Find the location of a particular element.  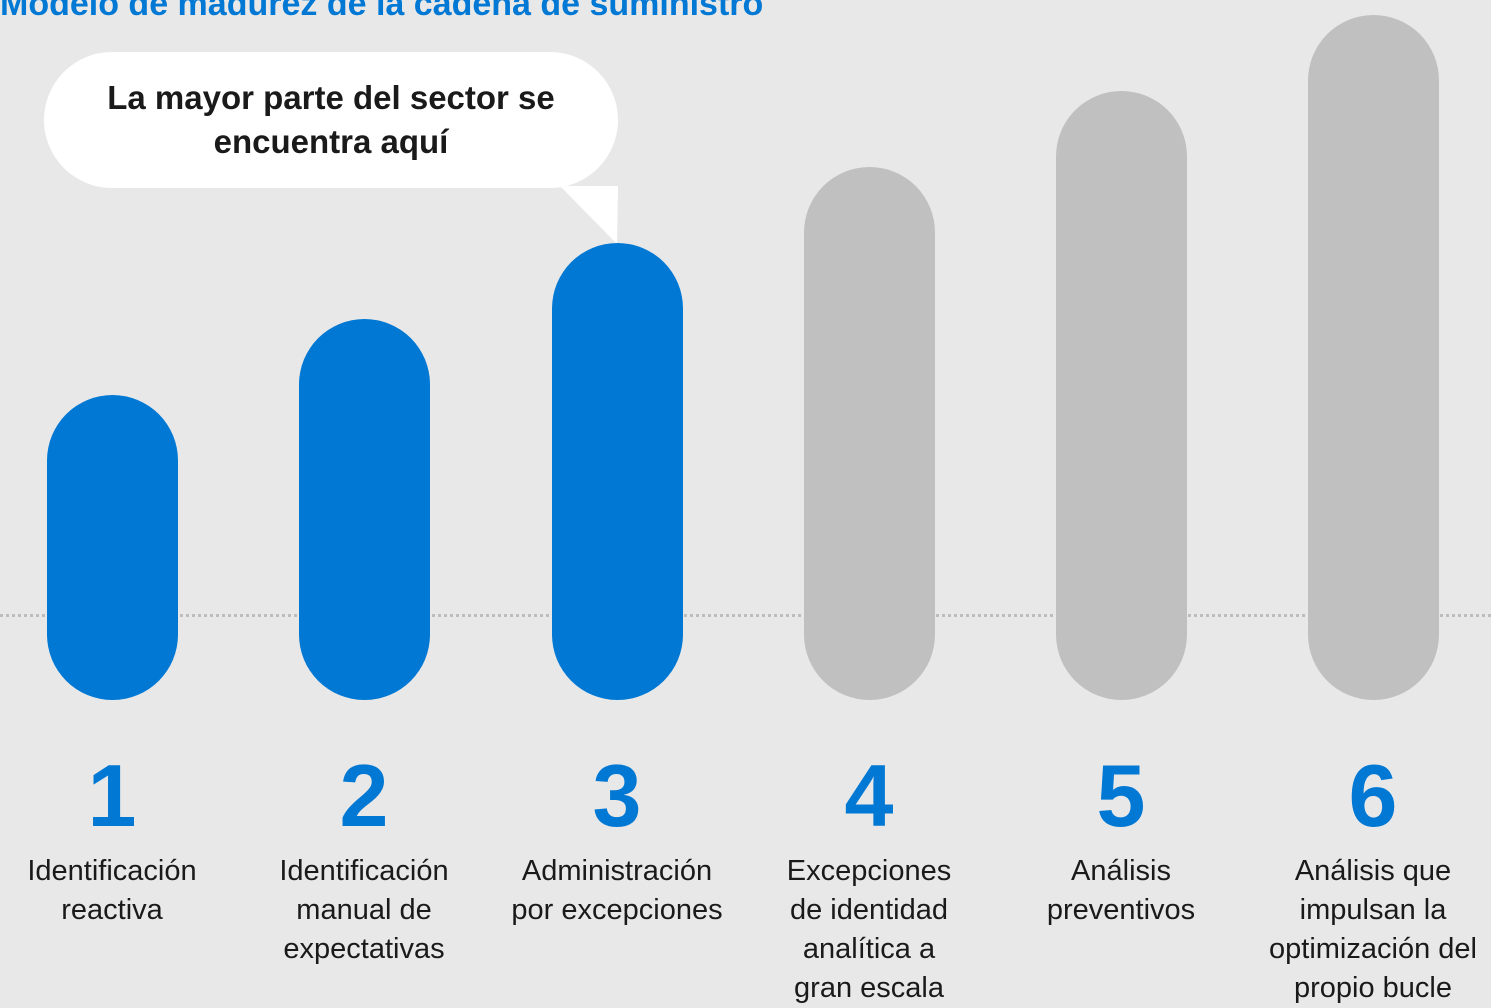

stage-number-2: 2 is located at coordinates (364, 795).